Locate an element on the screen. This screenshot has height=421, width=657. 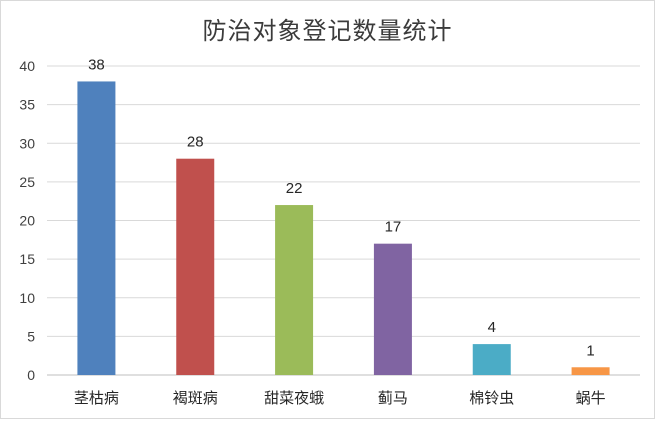
y-tick-label: 5 is located at coordinates (31, 336).